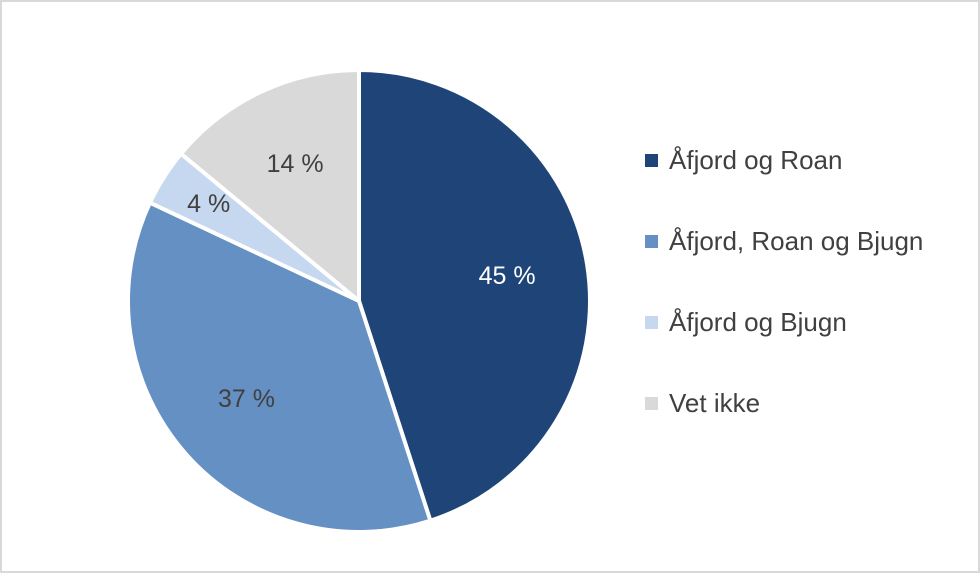  I want to click on legend-label: Åfjord og Roan, so click(756, 159).